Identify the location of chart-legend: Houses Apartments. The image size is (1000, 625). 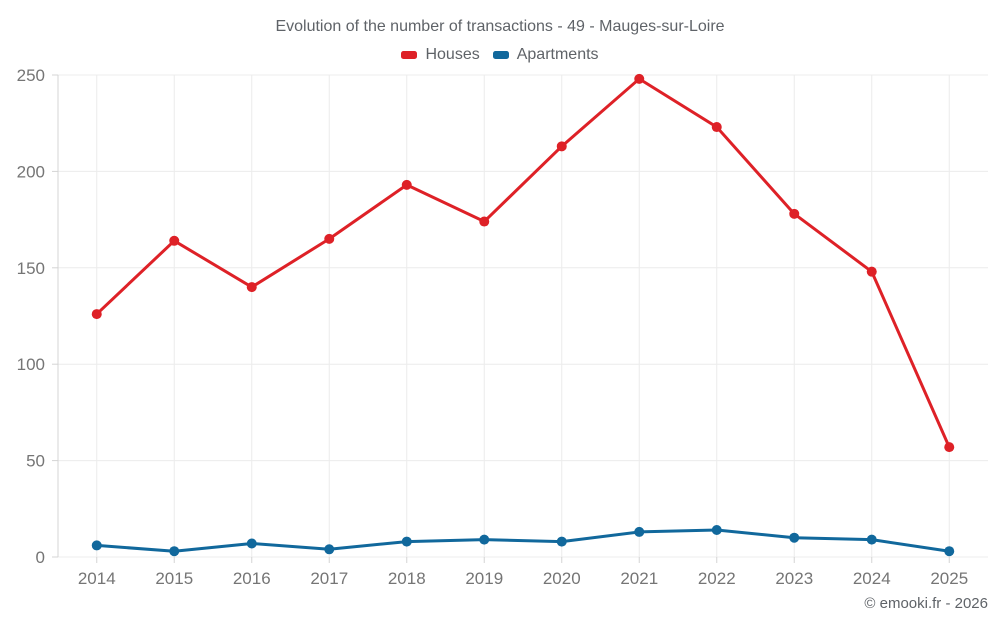
(500, 55).